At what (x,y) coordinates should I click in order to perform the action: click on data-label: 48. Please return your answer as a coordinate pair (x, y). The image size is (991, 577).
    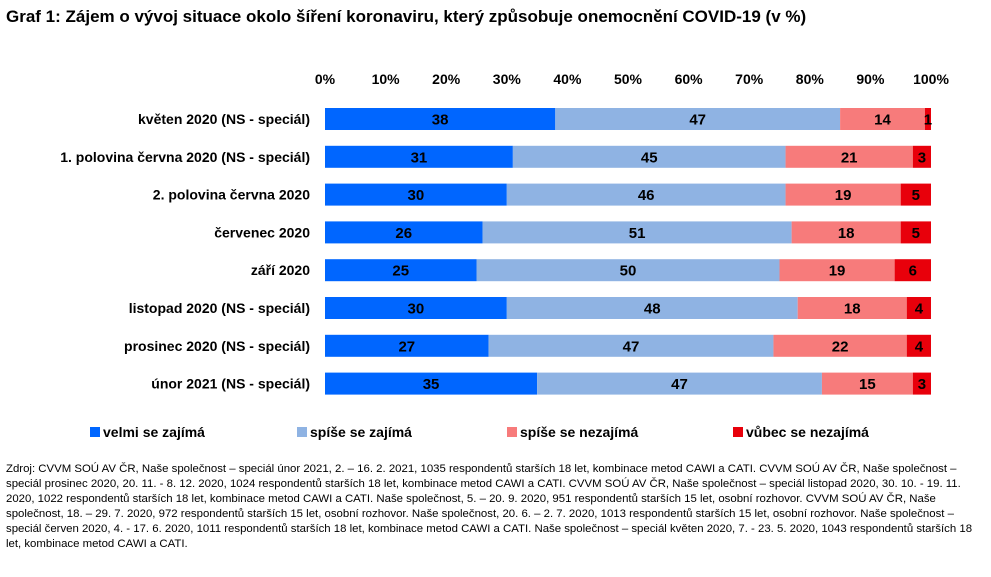
    Looking at the image, I should click on (652, 309).